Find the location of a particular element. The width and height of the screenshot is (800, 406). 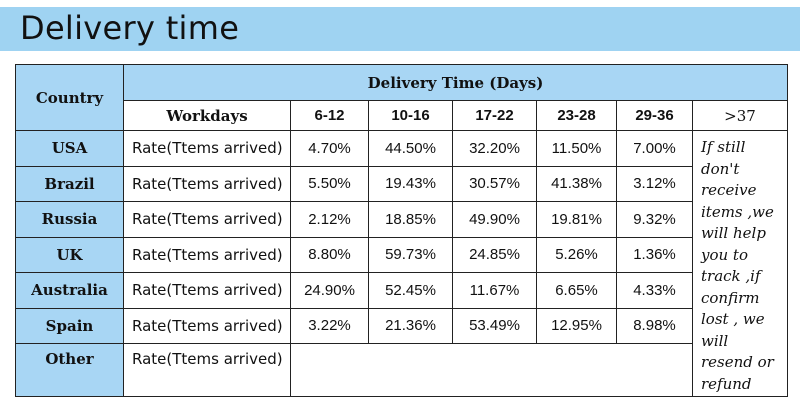

rate-value: 4.70% is located at coordinates (329, 148).